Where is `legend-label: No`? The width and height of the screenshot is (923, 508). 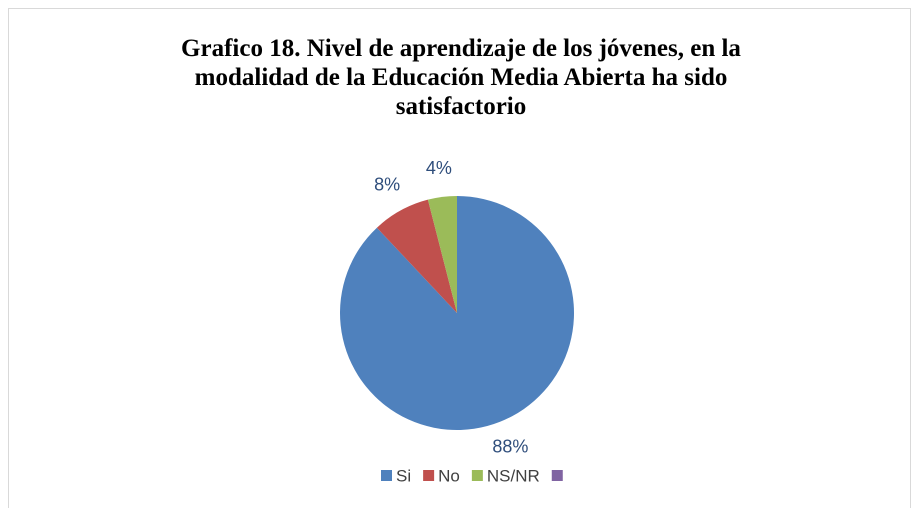
legend-label: No is located at coordinates (449, 475).